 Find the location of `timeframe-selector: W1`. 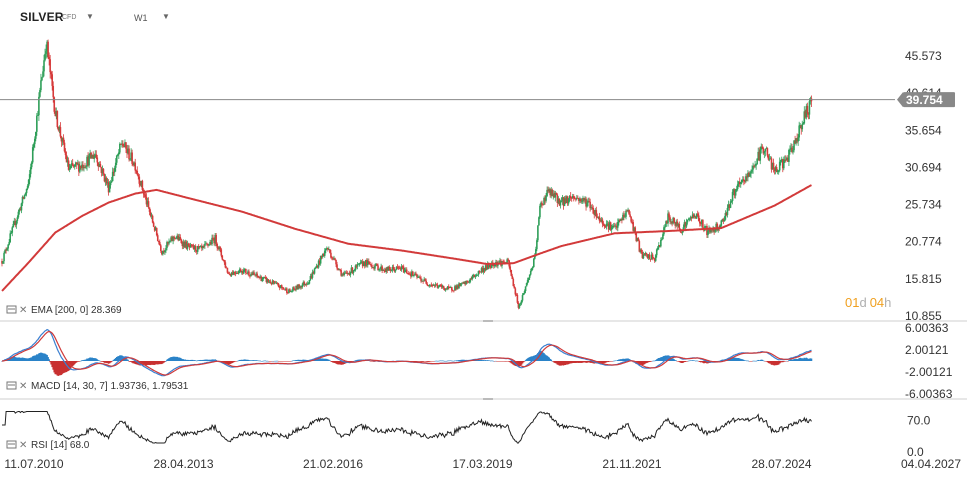

timeframe-selector: W1 is located at coordinates (141, 18).